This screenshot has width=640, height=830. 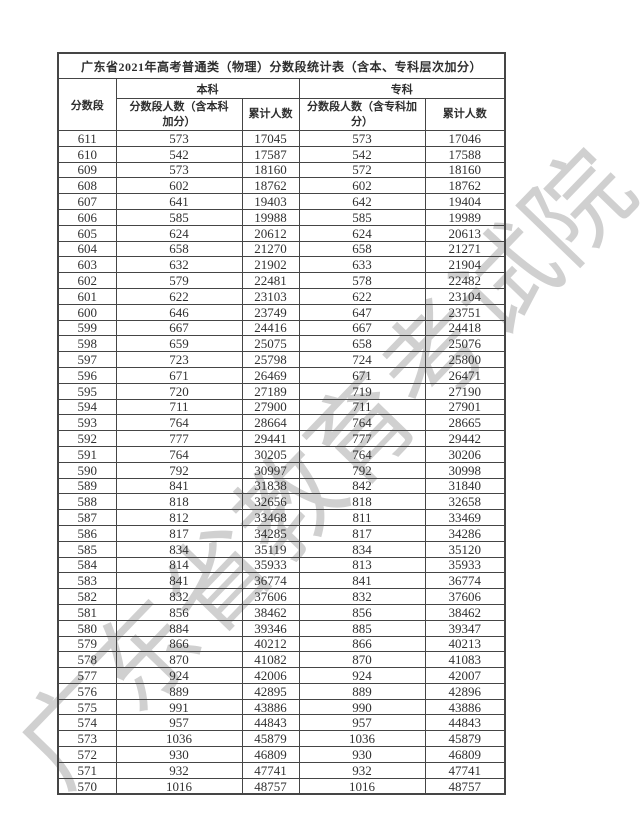 I want to click on cell-zhuanke-cumulative: 17588, so click(x=465, y=154).